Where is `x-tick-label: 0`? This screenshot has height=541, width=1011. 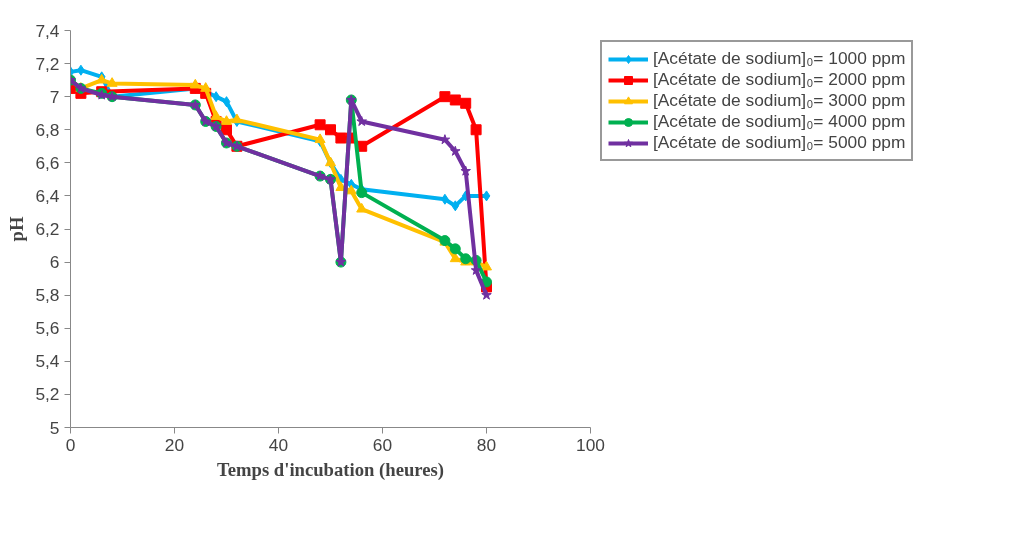
x-tick-label: 0 is located at coordinates (70, 444).